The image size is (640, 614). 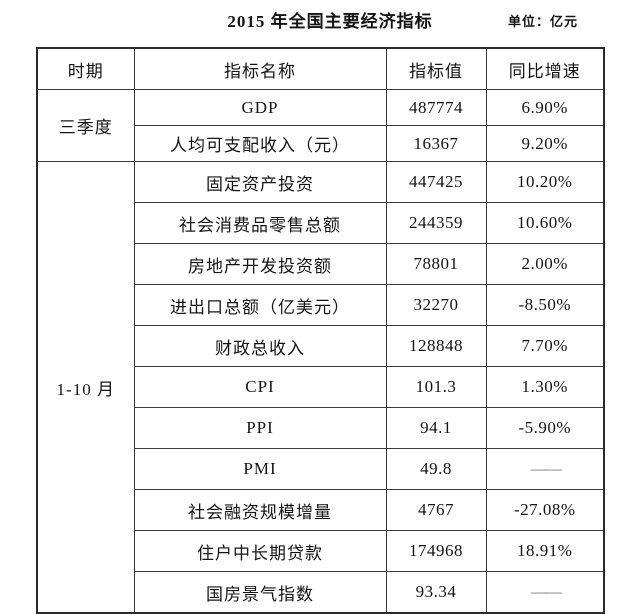 What do you see at coordinates (260, 592) in the screenshot?
I see `indicator-name-cell: 国房景气指数` at bounding box center [260, 592].